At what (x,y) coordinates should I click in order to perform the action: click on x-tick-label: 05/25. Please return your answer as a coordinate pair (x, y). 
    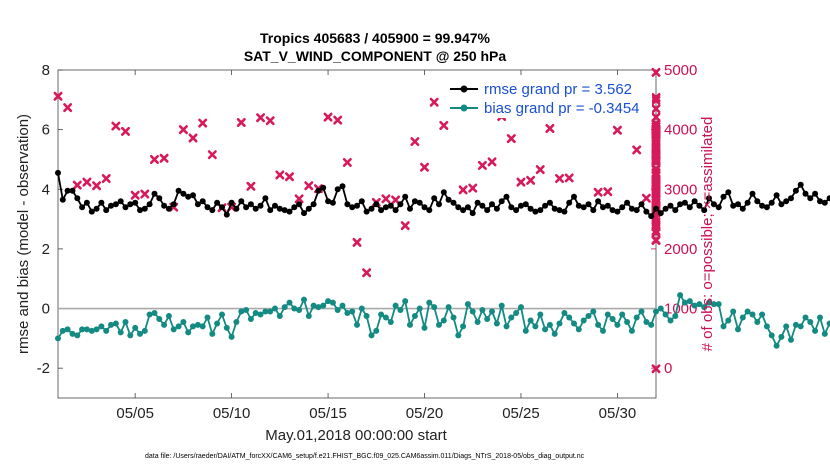
    Looking at the image, I should click on (521, 413).